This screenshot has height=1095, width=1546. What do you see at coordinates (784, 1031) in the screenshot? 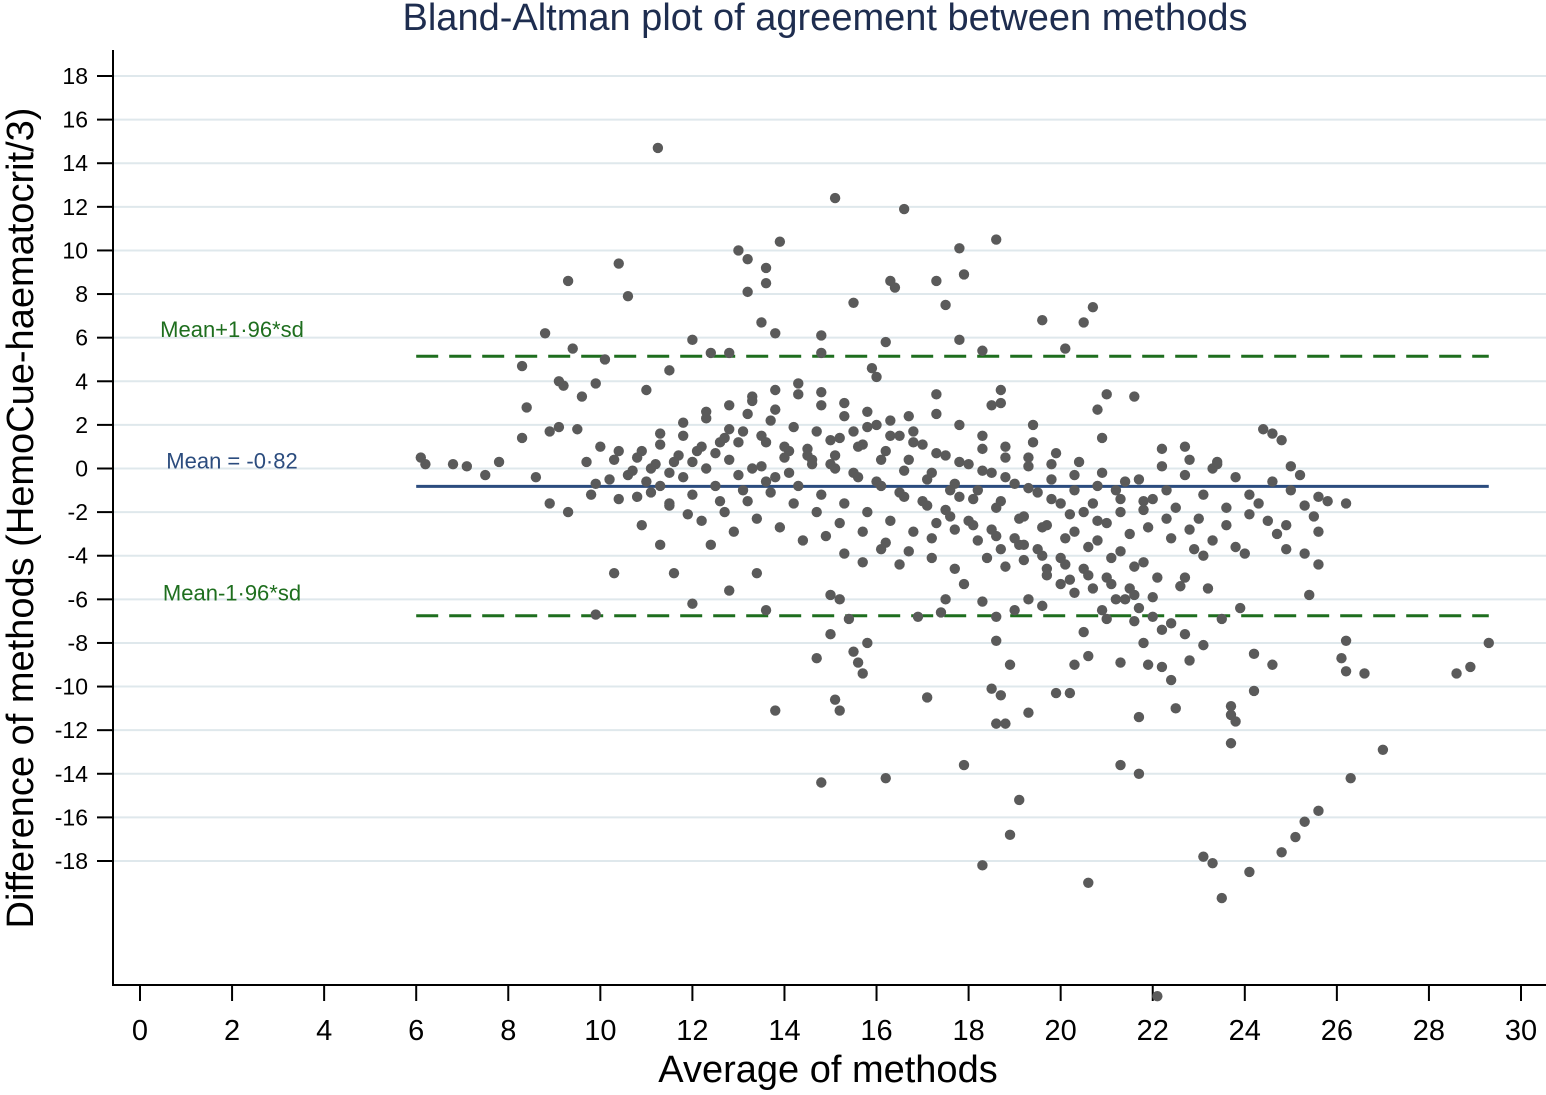
I see `x-tick-label: 14` at bounding box center [784, 1031].